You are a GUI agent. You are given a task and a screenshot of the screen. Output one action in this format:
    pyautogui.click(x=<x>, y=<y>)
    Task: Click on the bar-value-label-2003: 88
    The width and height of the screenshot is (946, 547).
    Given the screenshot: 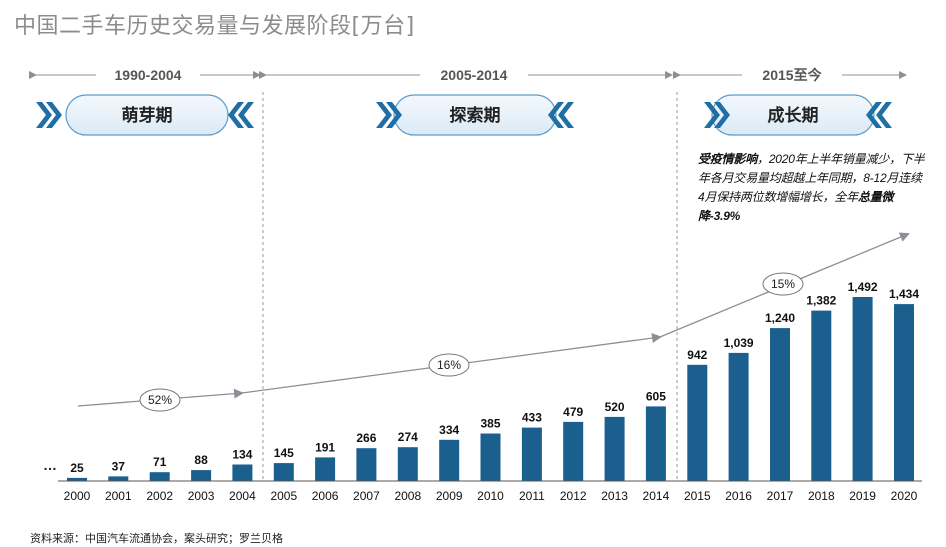 What is the action you would take?
    pyautogui.click(x=201, y=460)
    